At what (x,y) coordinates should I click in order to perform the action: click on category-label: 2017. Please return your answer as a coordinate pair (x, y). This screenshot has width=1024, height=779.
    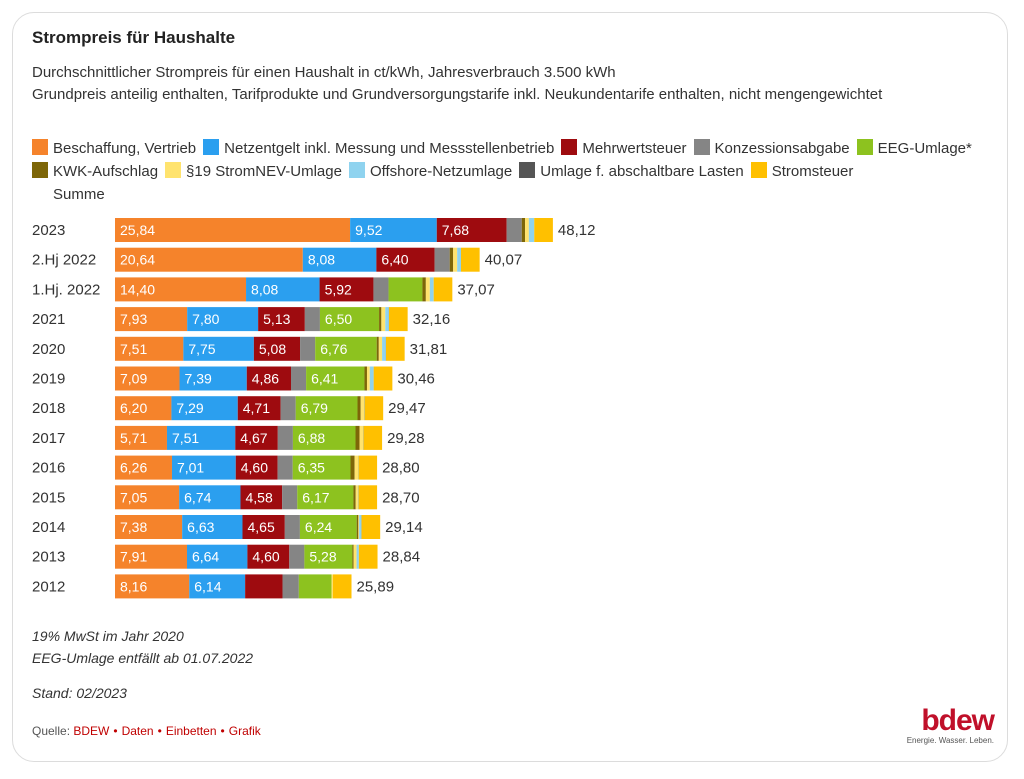
    Looking at the image, I should click on (48, 438).